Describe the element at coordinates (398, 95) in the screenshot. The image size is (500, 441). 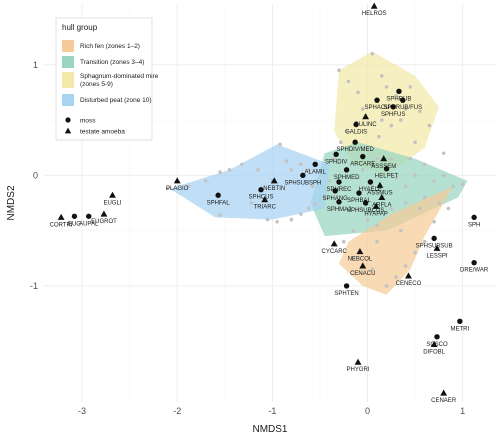
I see `point-sphrub: SPHRUB` at that location.